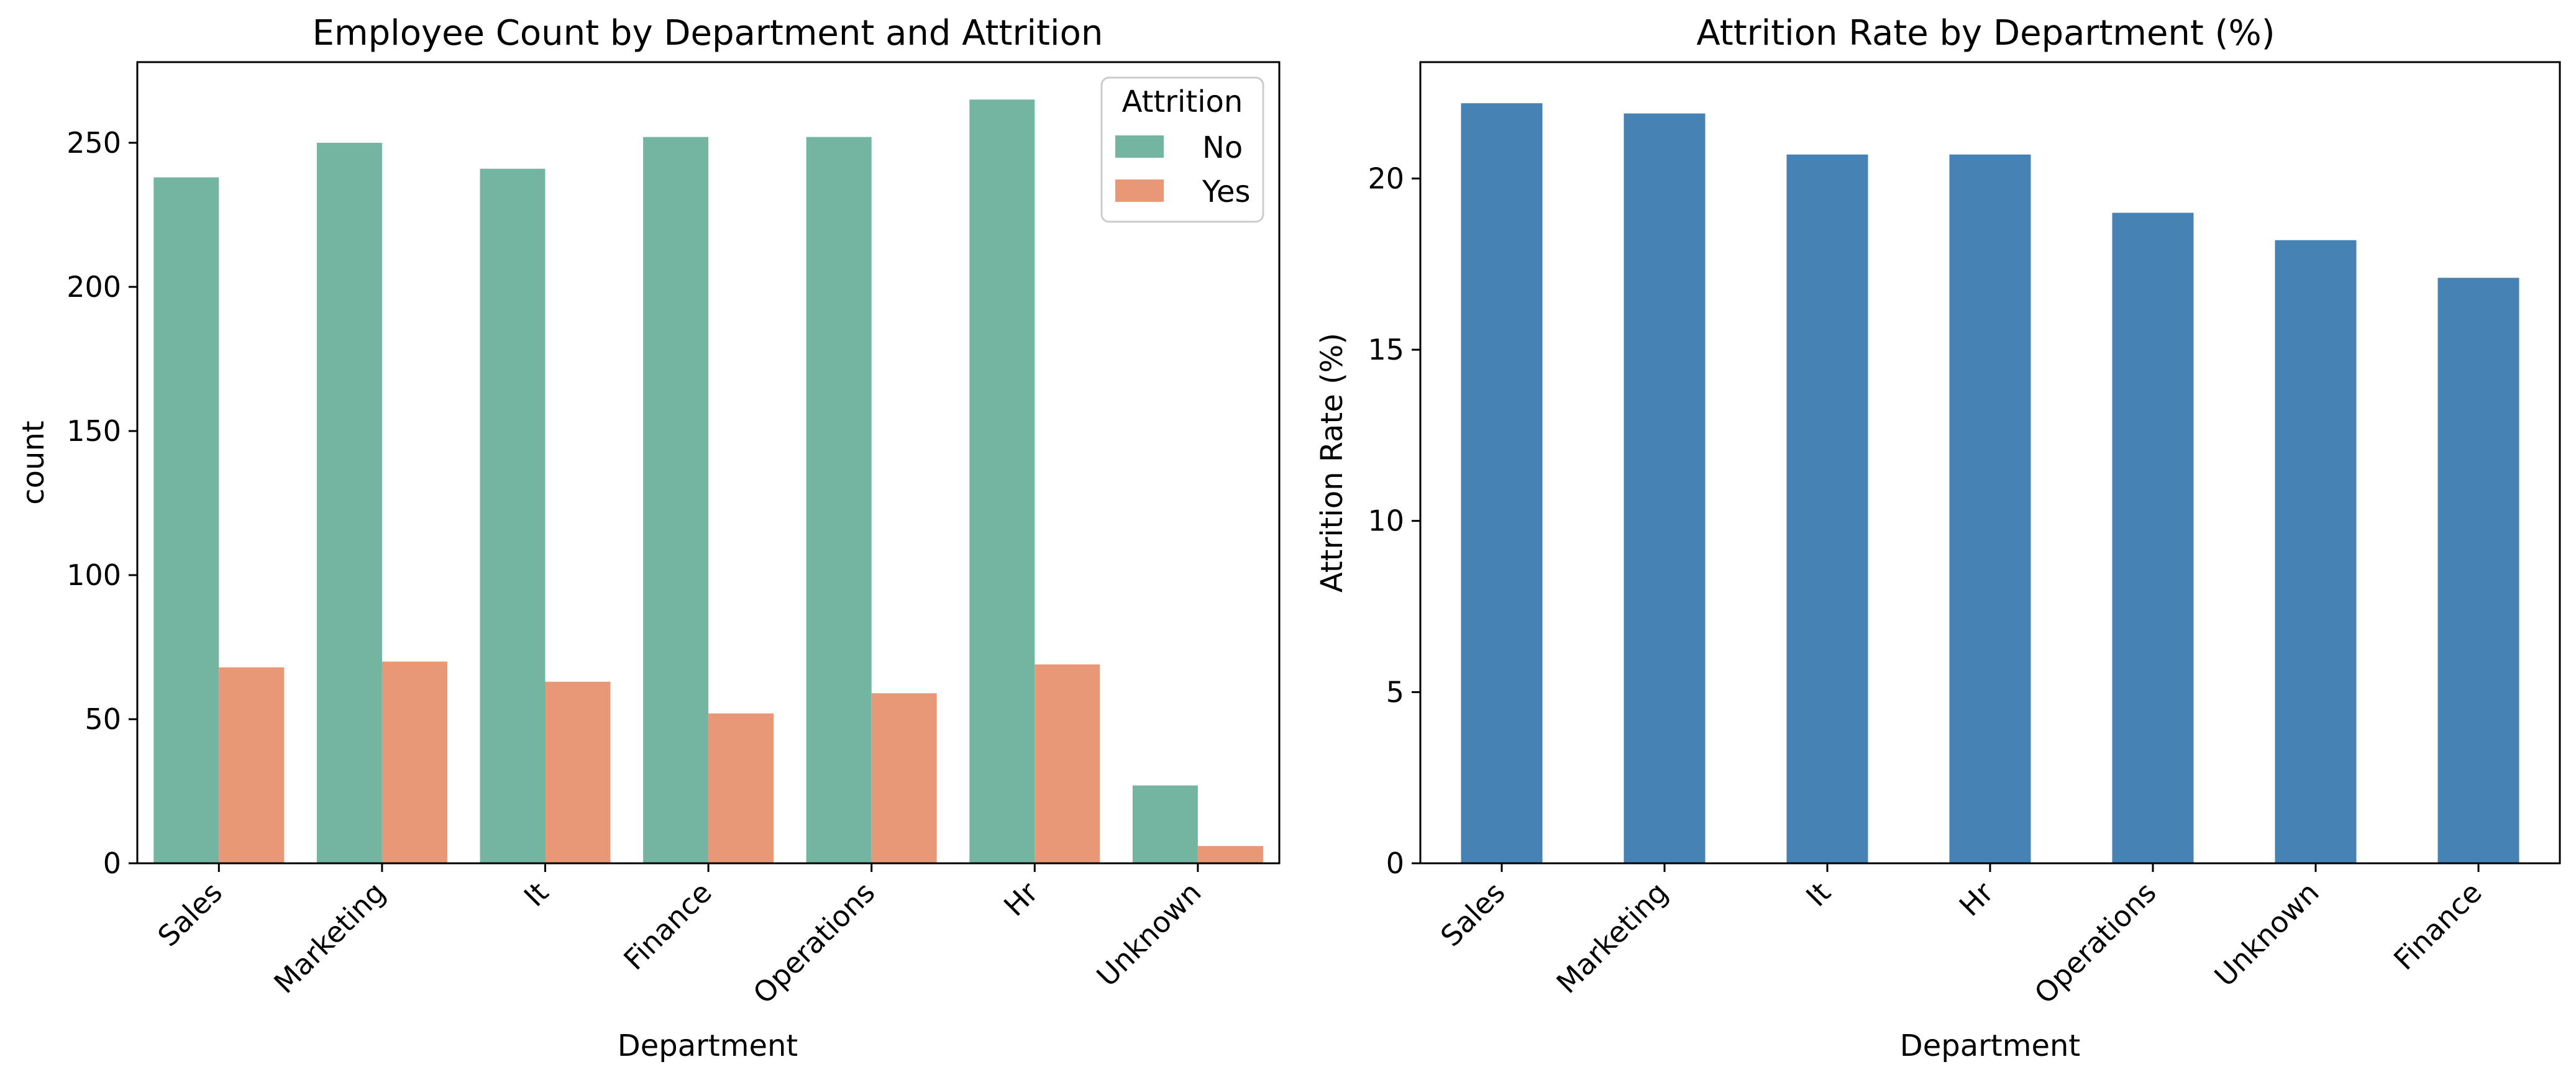 This screenshot has width=2576, height=1085. Describe the element at coordinates (1230, 854) in the screenshot. I see `bar-unknown-yes` at that location.